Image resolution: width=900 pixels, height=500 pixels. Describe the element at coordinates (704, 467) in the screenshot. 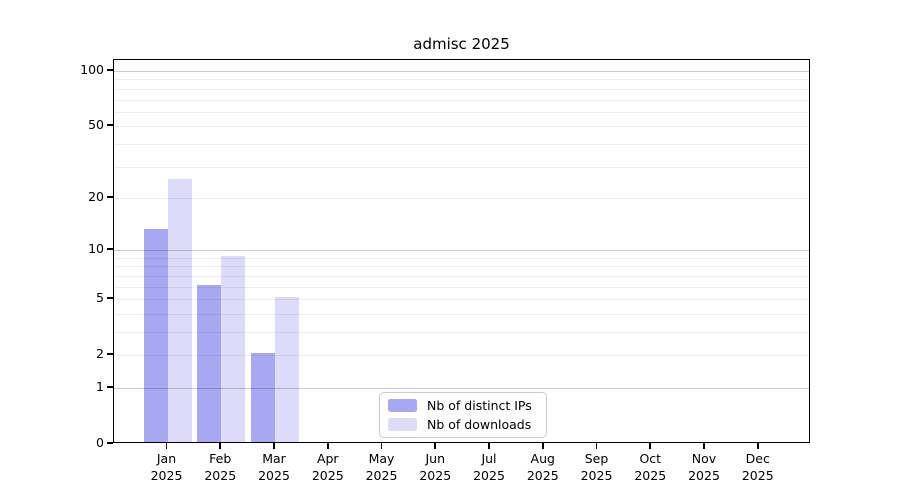

I see `x-tick-label: Nov 2025` at that location.